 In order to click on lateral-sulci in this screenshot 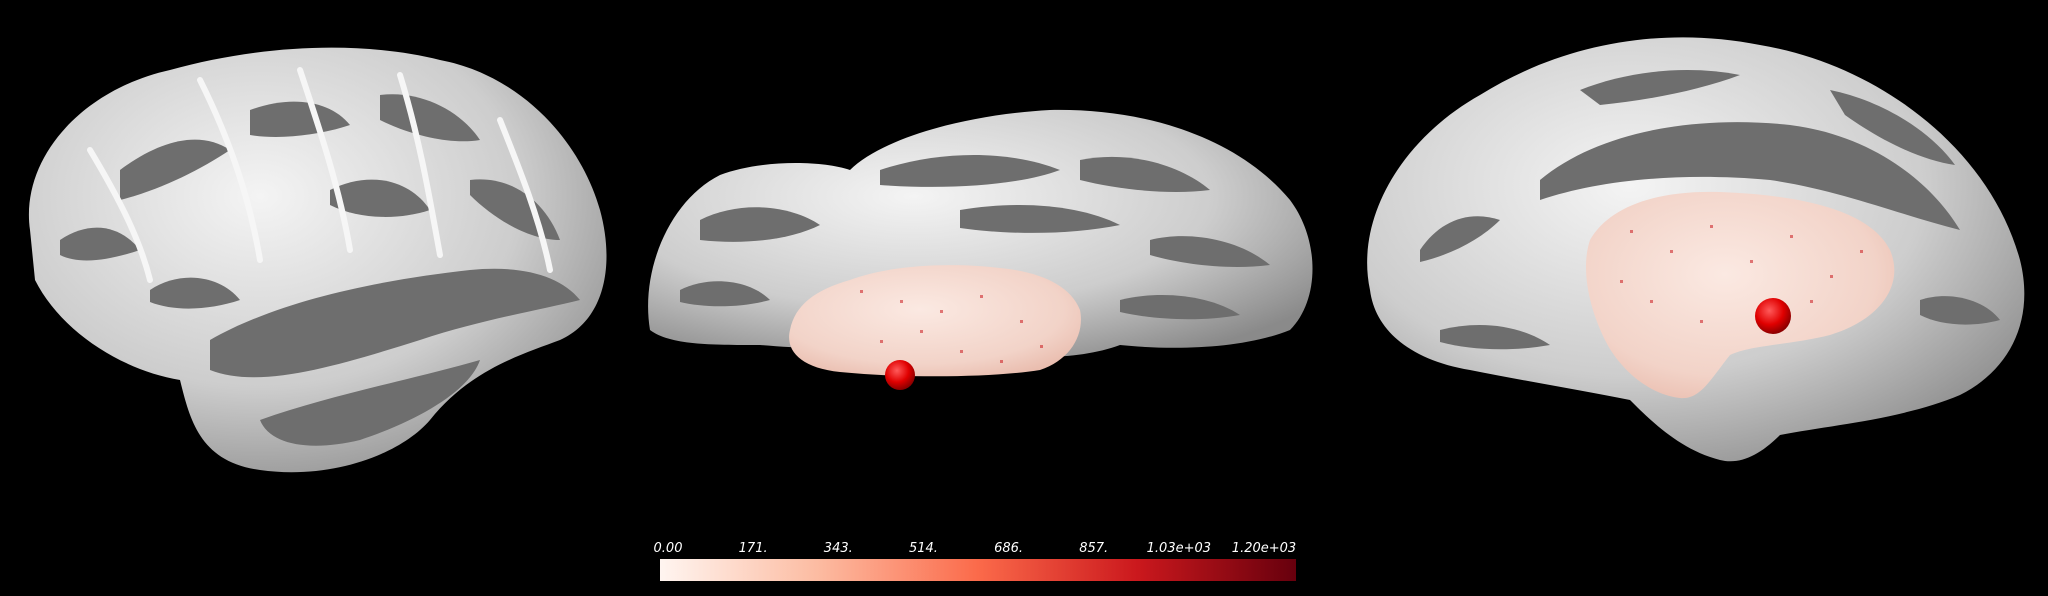, I will do `click(320, 270)`.